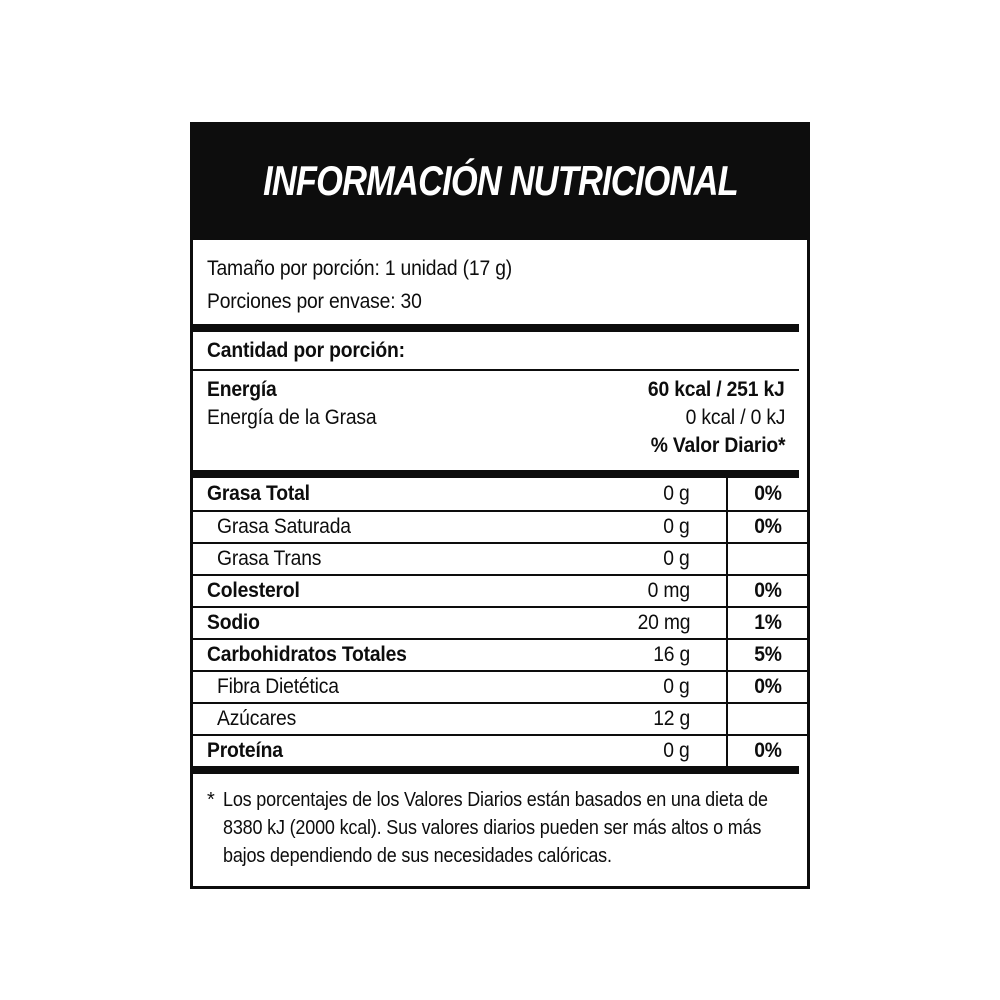  What do you see at coordinates (766, 655) in the screenshot?
I see `nutrient-daily-value: 5%` at bounding box center [766, 655].